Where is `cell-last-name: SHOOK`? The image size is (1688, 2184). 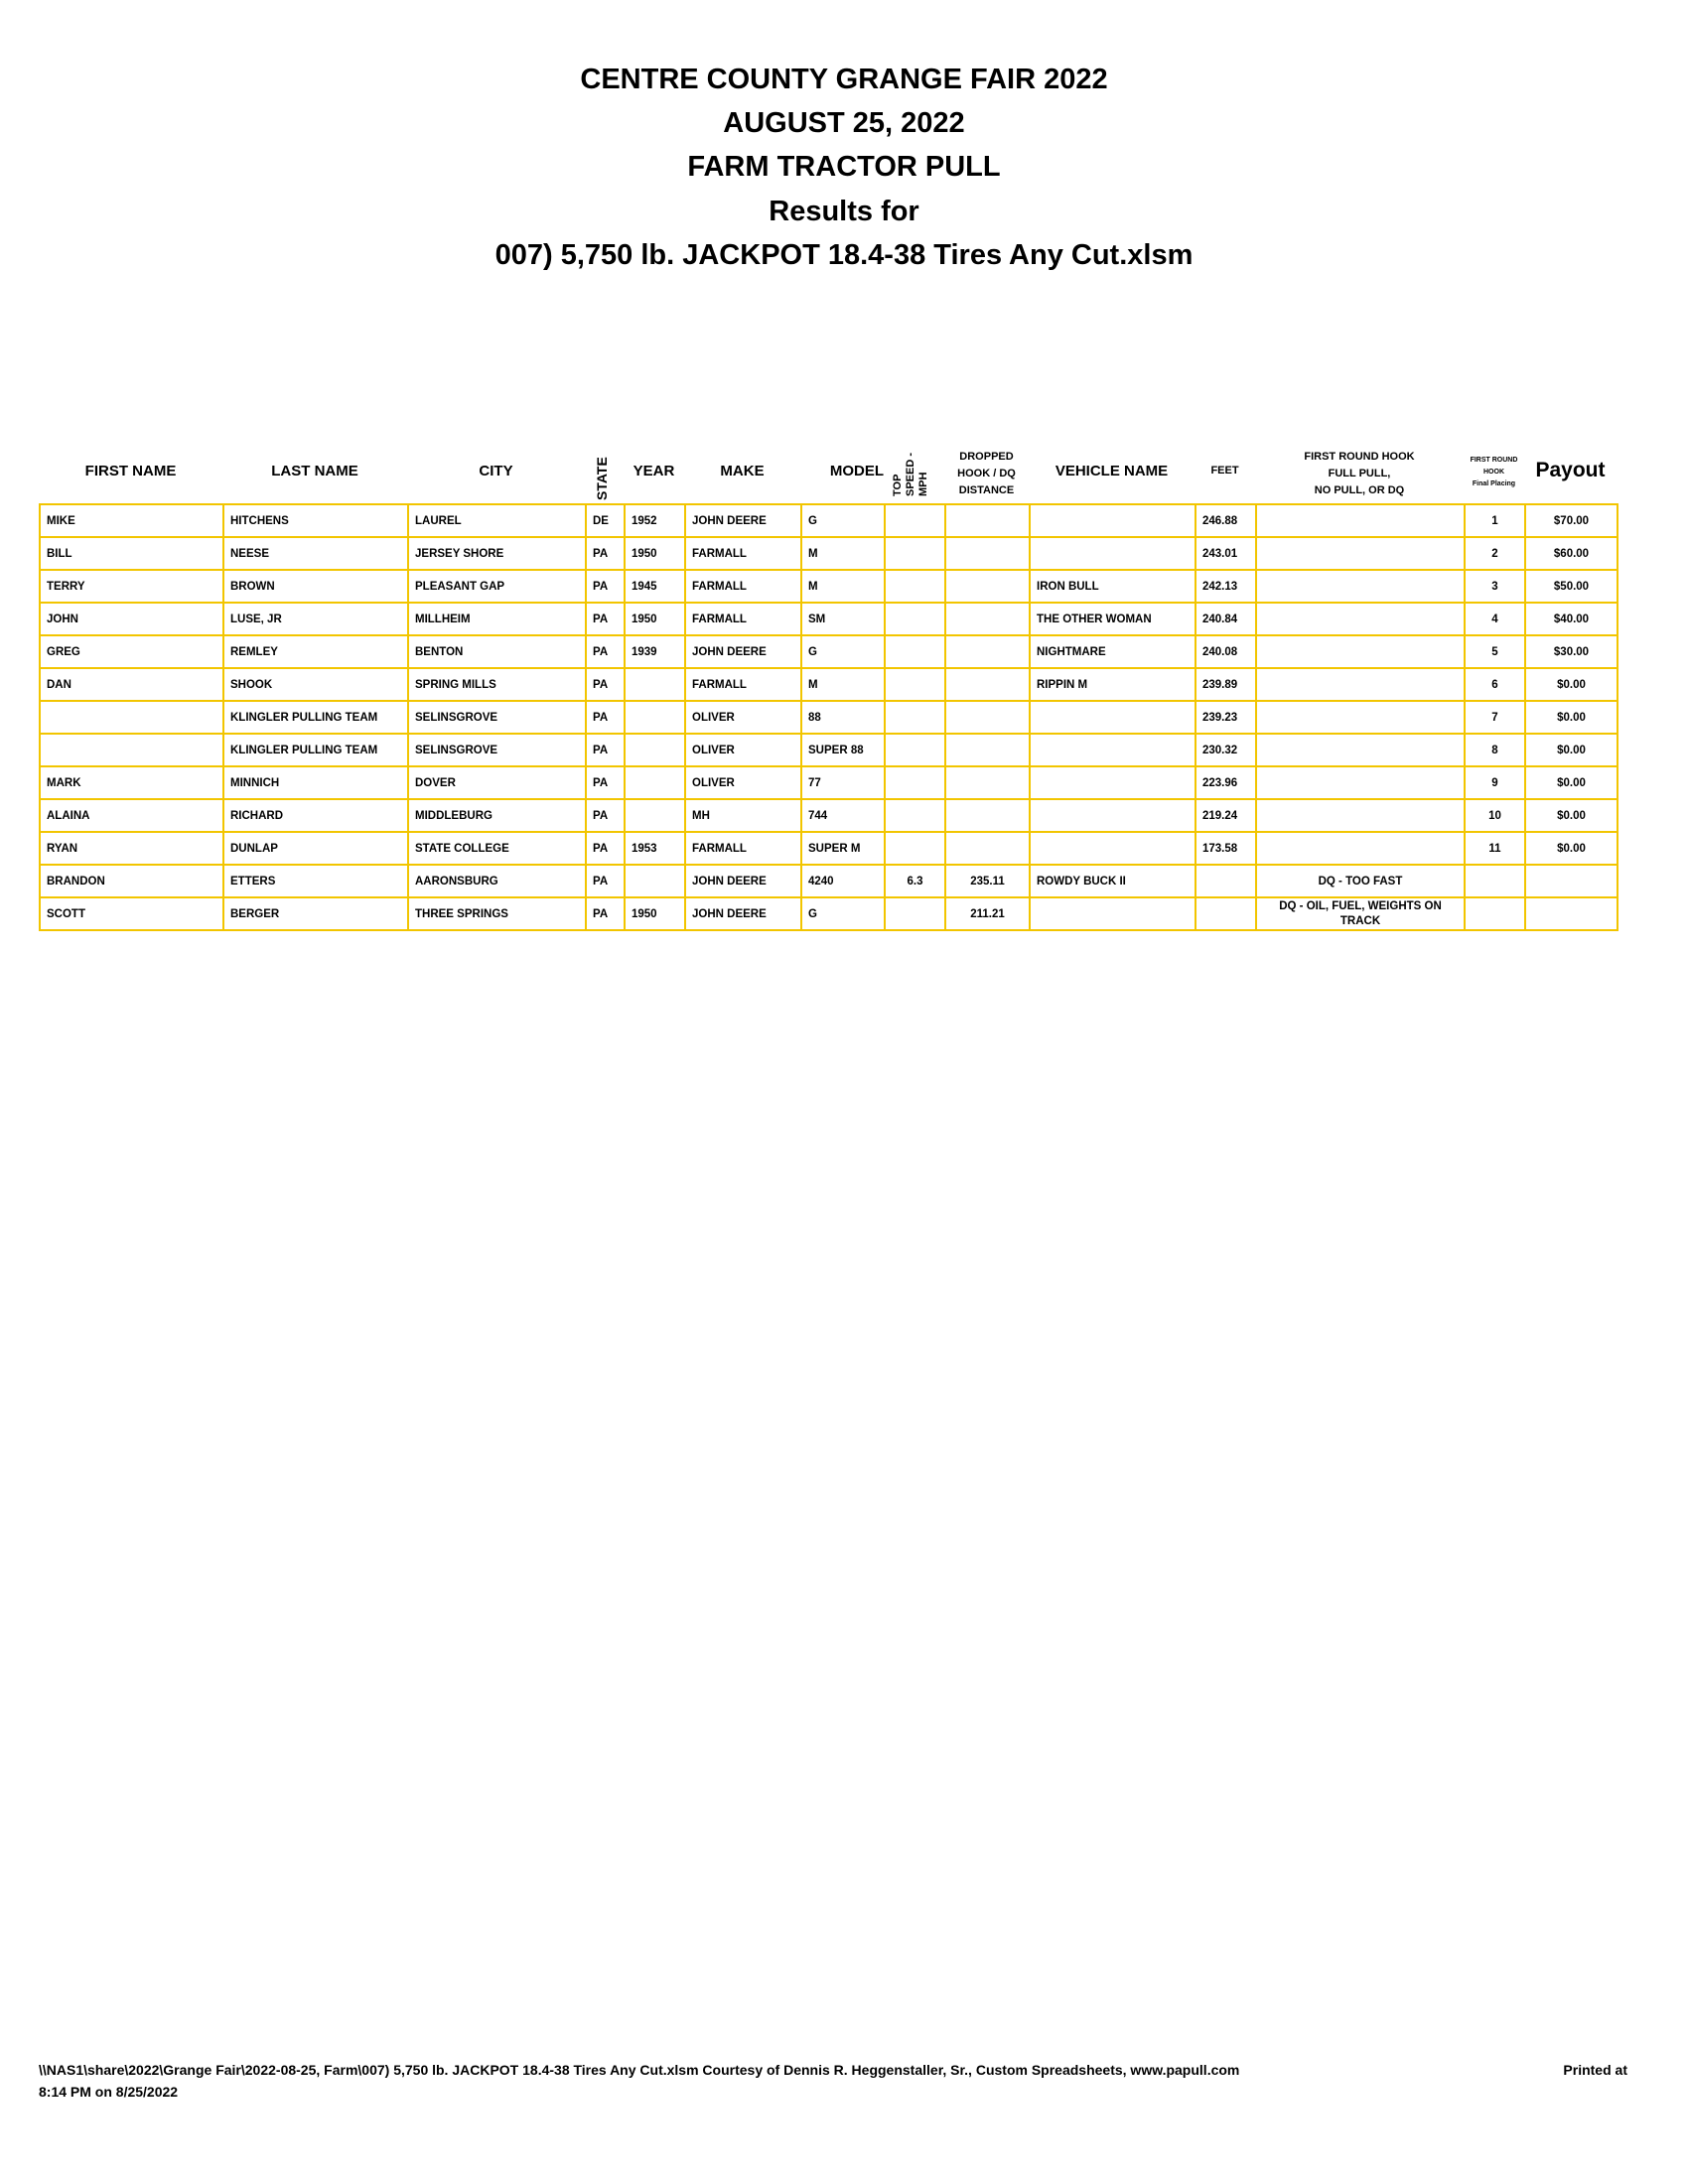
cell-last-name: SHOOK is located at coordinates (315, 684).